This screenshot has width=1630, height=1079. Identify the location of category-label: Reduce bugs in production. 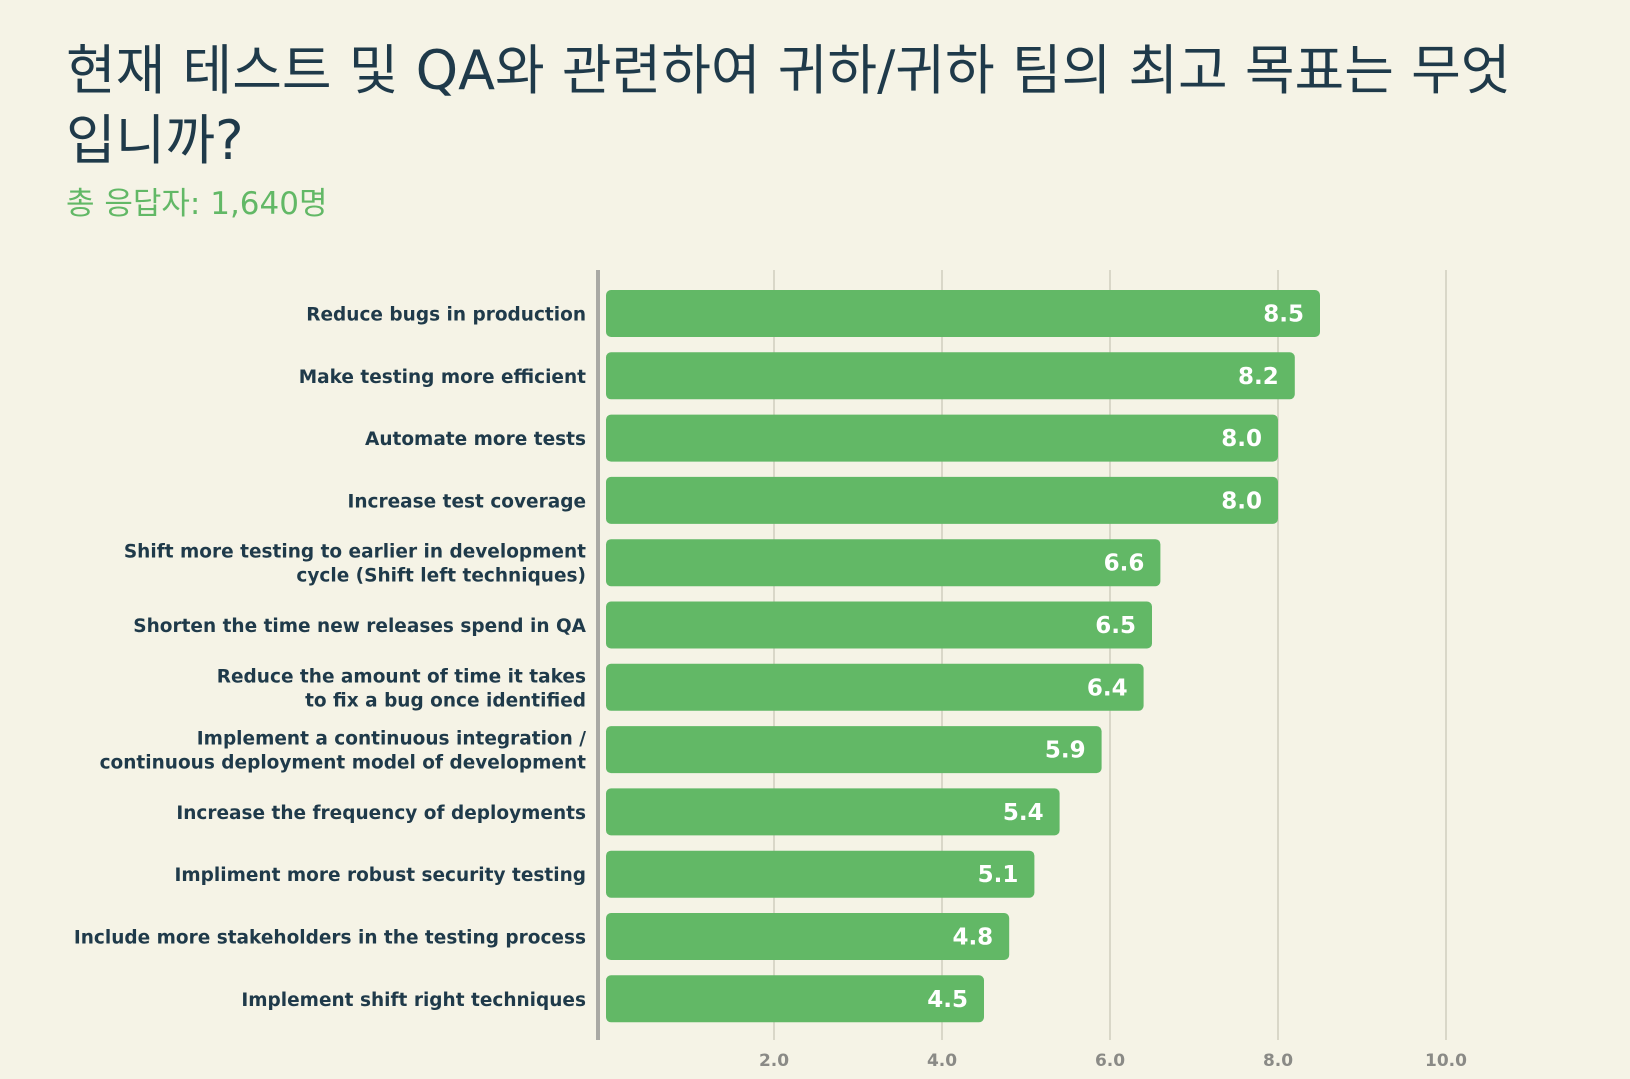
(446, 315).